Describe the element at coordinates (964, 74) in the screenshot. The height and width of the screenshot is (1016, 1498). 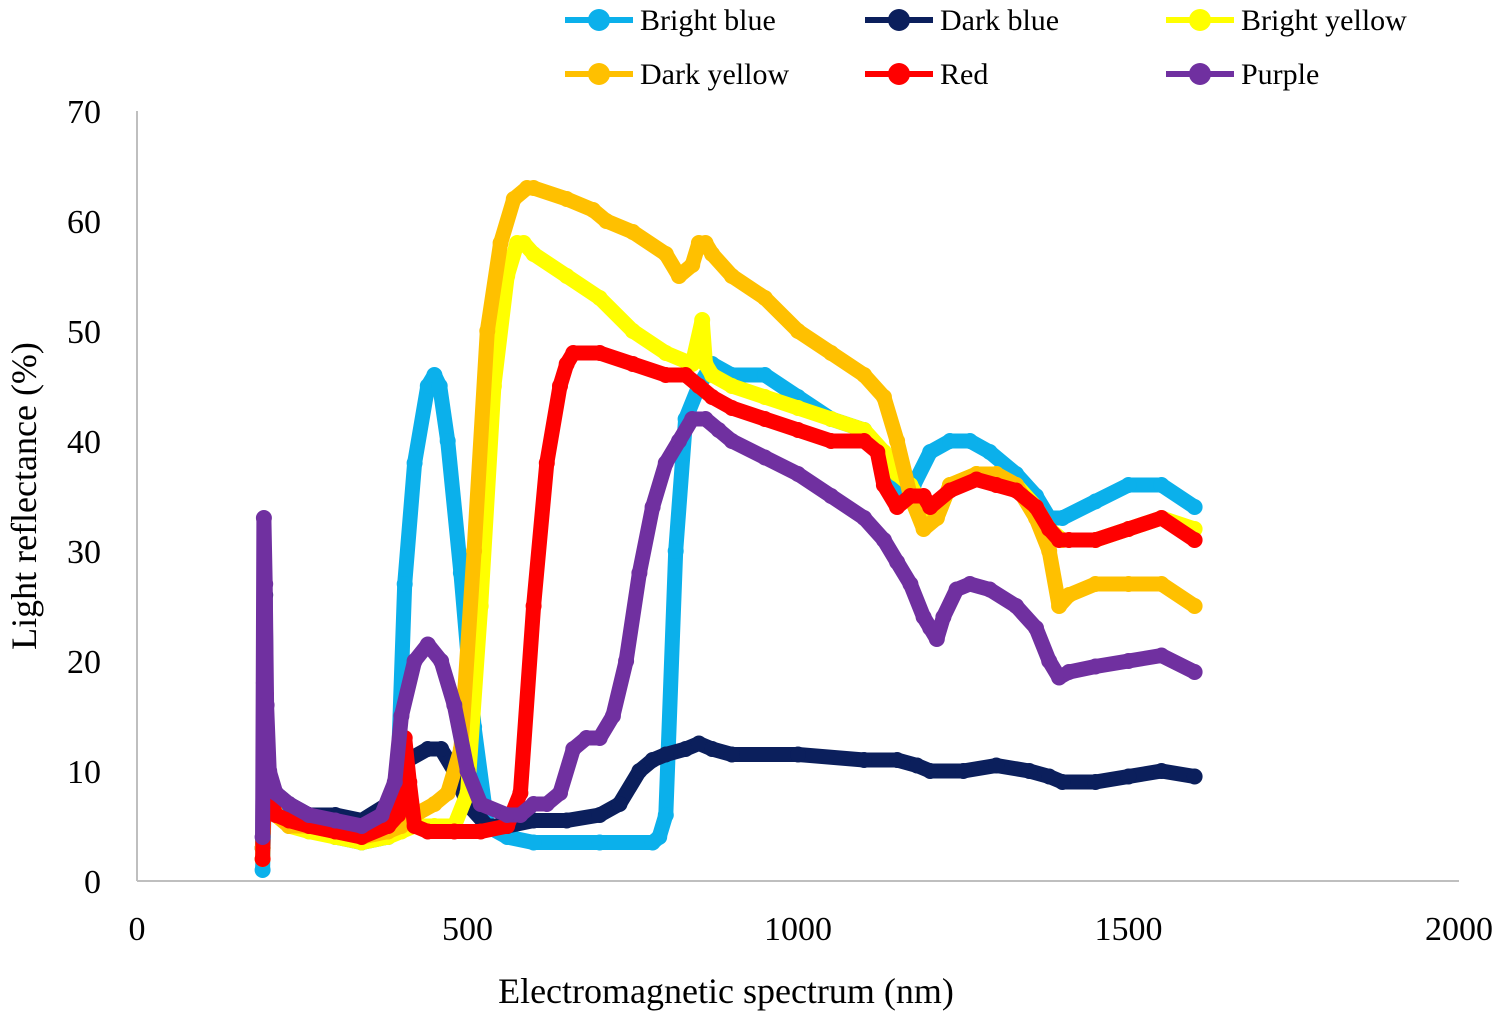
I see `legend-label: Red` at that location.